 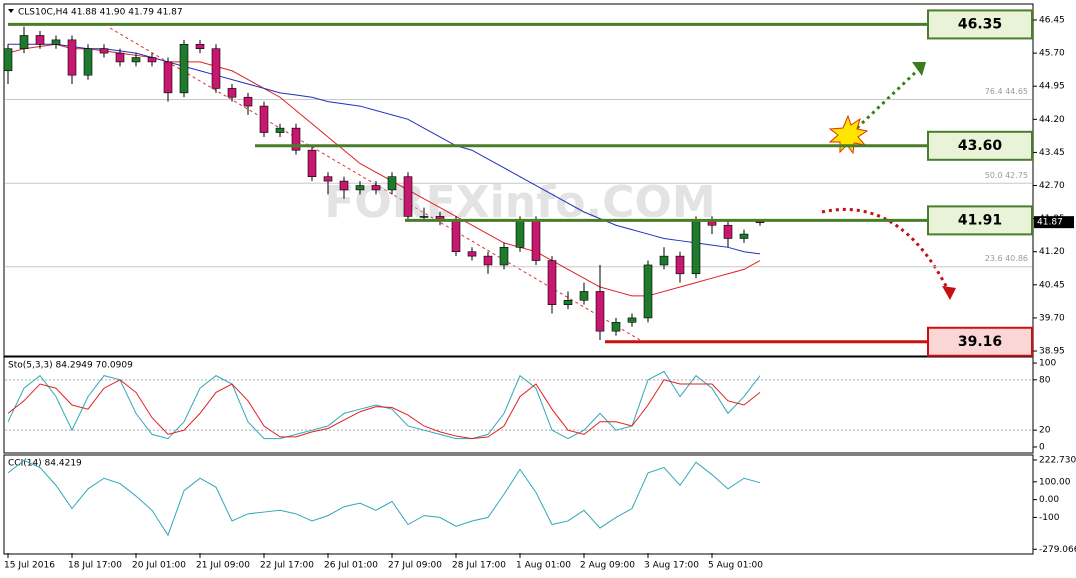 What do you see at coordinates (1052, 318) in the screenshot?
I see `y-tick-label: 39.70` at bounding box center [1052, 318].